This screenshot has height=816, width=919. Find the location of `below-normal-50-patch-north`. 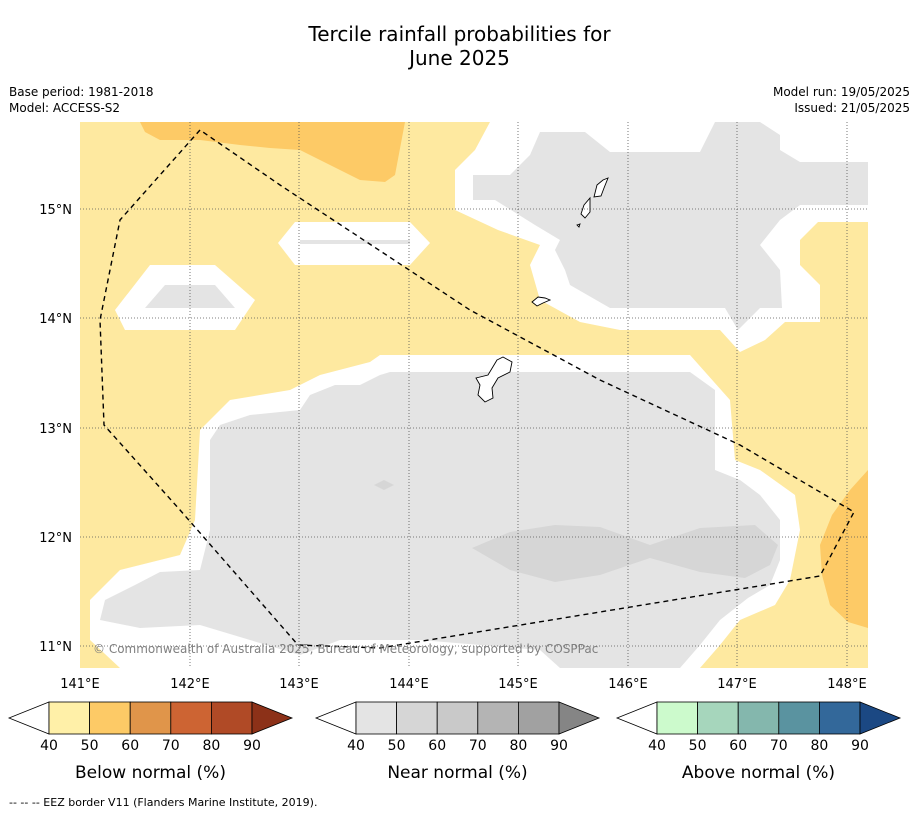

below-normal-50-patch-north is located at coordinates (272, 152).